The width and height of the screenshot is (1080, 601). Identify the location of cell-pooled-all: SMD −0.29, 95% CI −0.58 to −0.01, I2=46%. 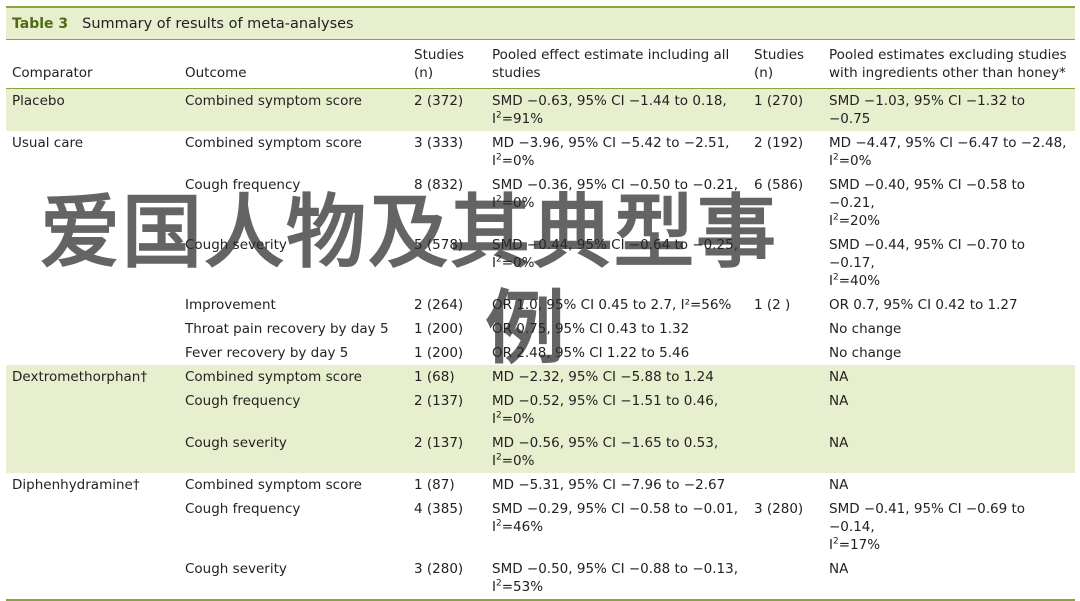
(617, 527).